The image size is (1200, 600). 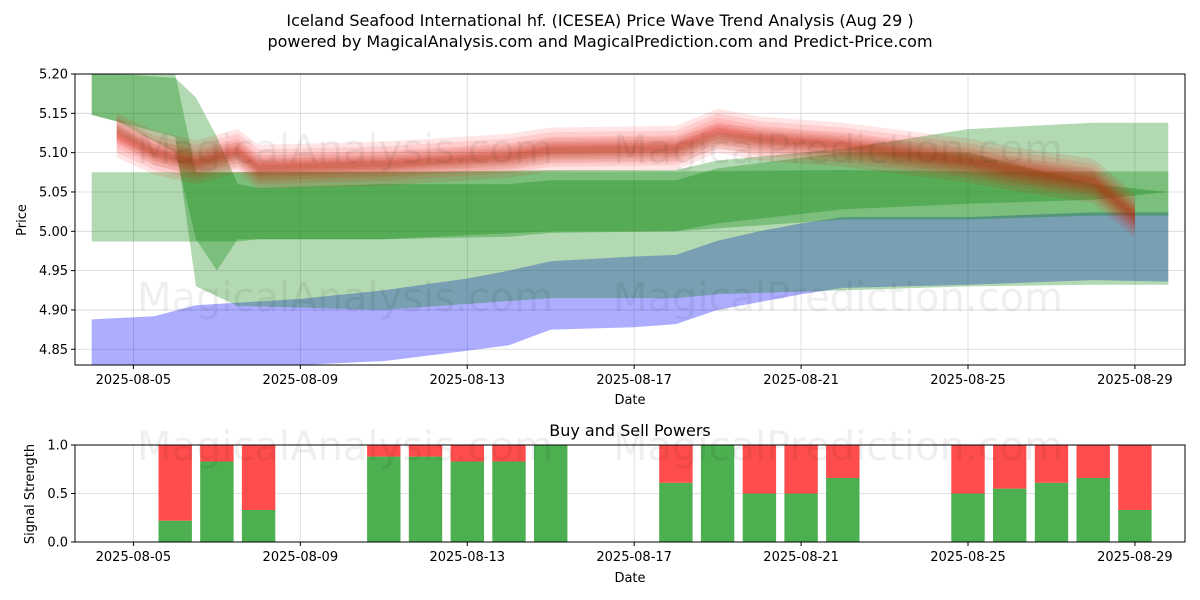 What do you see at coordinates (134, 557) in the screenshot?
I see `signal-x-tick-label: 2025-08-05` at bounding box center [134, 557].